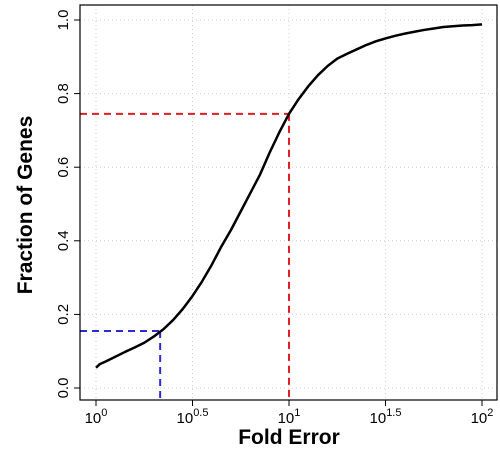 Image resolution: width=500 pixels, height=456 pixels. Describe the element at coordinates (25, 205) in the screenshot. I see `y-axis-title: Fraction of Genes` at that location.